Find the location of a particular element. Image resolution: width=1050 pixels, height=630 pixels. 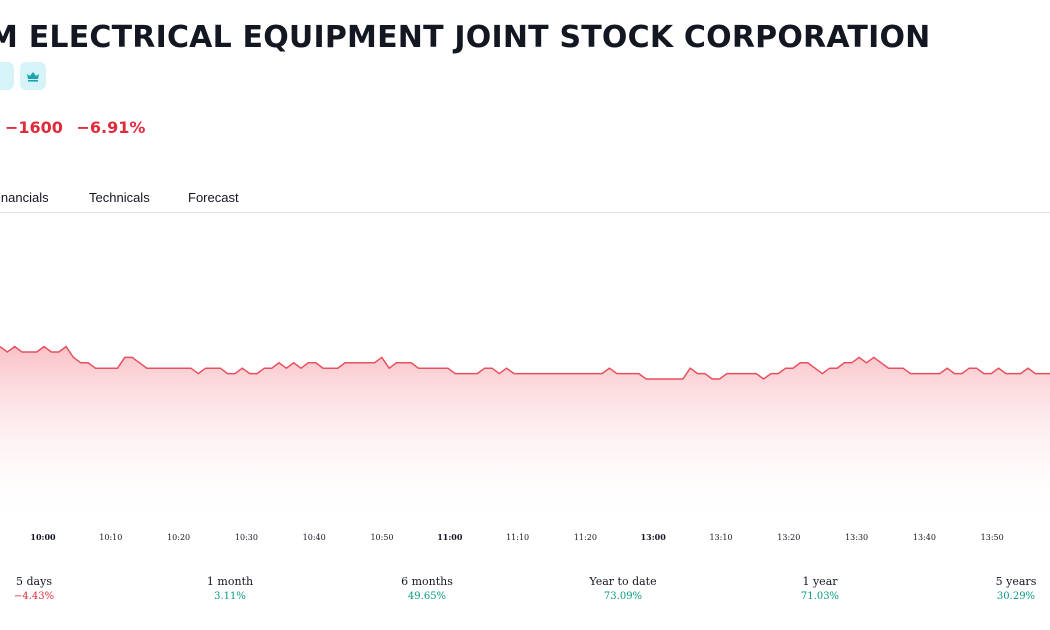

x-tick-label: 13:10 is located at coordinates (720, 537).